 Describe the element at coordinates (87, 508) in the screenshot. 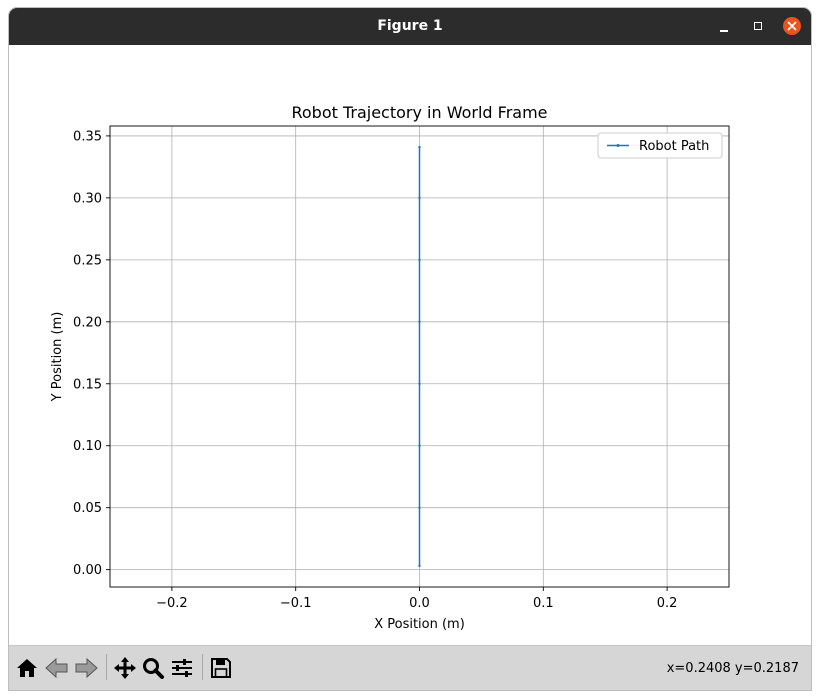

I see `y-tick-label: 0.05` at that location.